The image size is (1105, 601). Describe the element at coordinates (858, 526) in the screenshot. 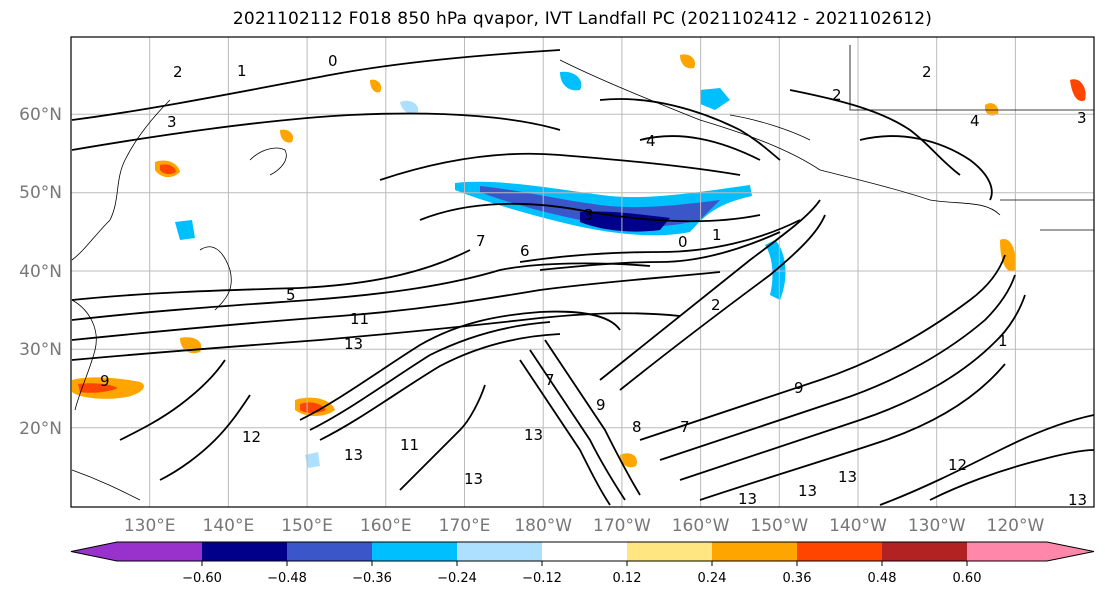

I see `lon-label-140w: 140°W` at that location.